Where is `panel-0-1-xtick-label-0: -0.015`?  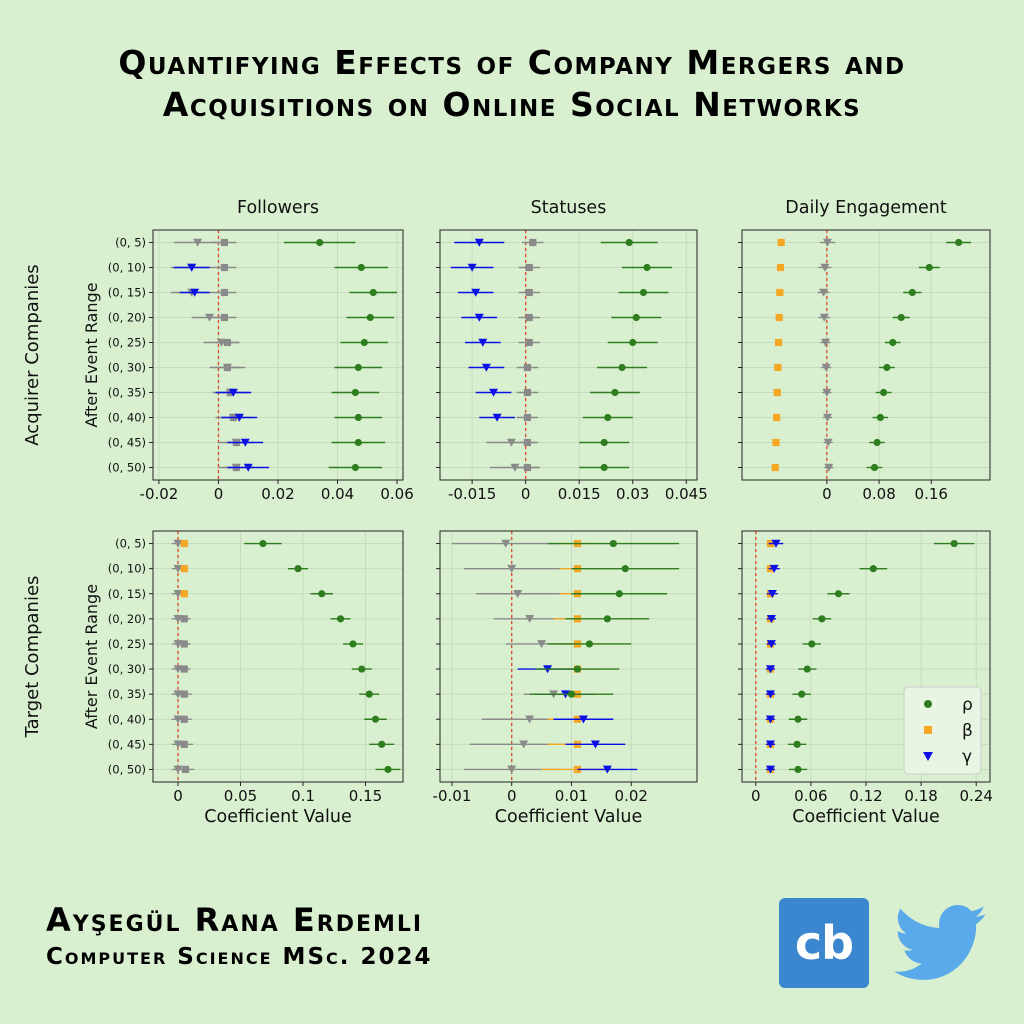
panel-0-1-xtick-label-0: -0.015 is located at coordinates (472, 494).